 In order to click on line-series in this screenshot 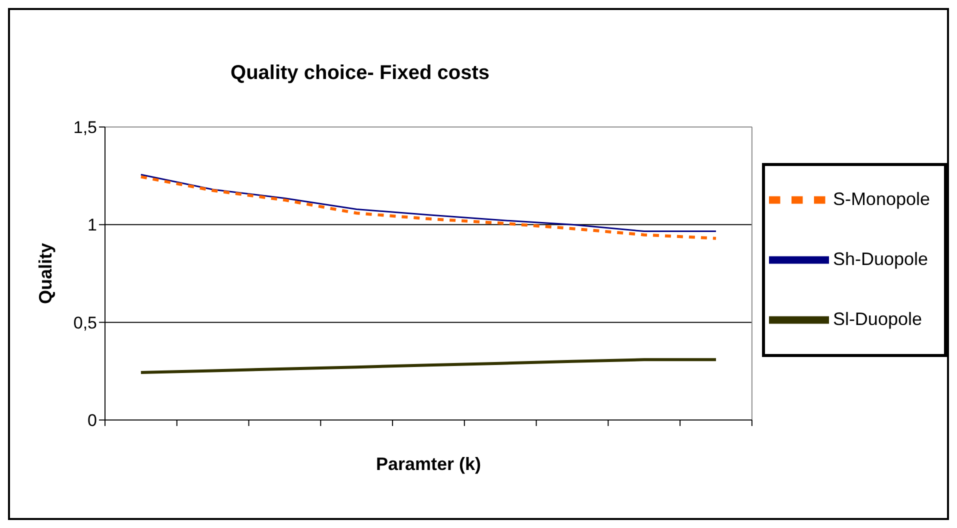, I will do `click(428, 366)`.